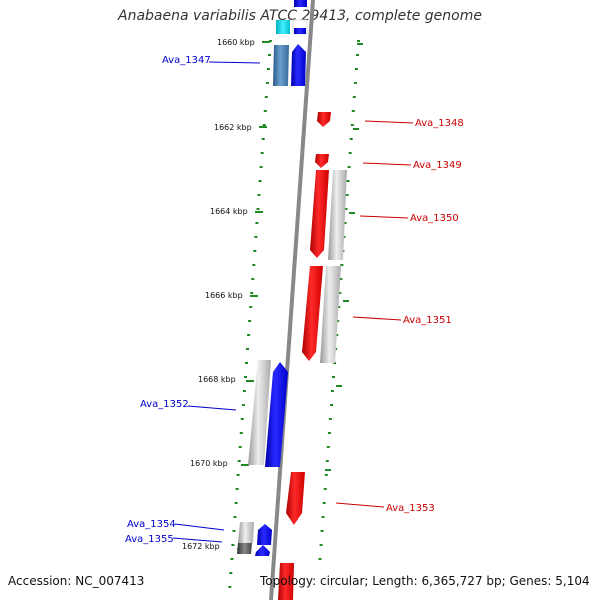 Image resolution: width=600 pixels, height=600 pixels. I want to click on label-ava-1352: Ava_1352, so click(164, 404).